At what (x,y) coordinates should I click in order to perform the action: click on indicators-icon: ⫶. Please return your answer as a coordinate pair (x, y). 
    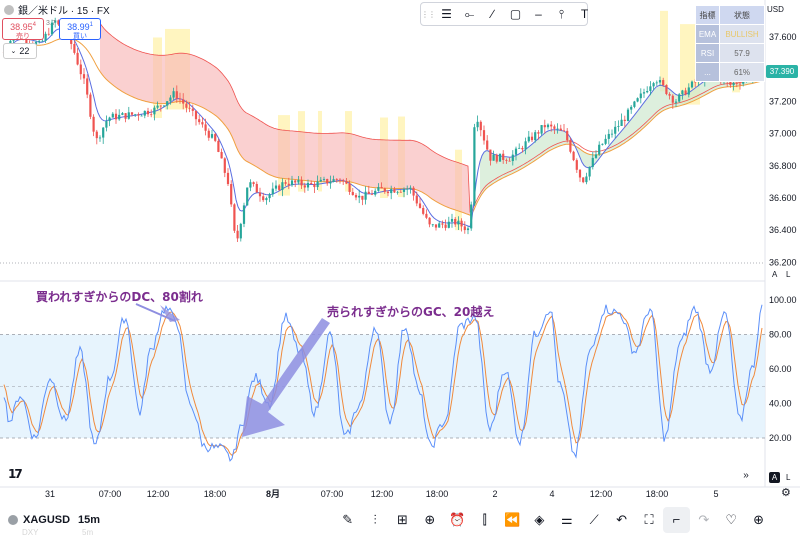
    Looking at the image, I should click on (375, 519).